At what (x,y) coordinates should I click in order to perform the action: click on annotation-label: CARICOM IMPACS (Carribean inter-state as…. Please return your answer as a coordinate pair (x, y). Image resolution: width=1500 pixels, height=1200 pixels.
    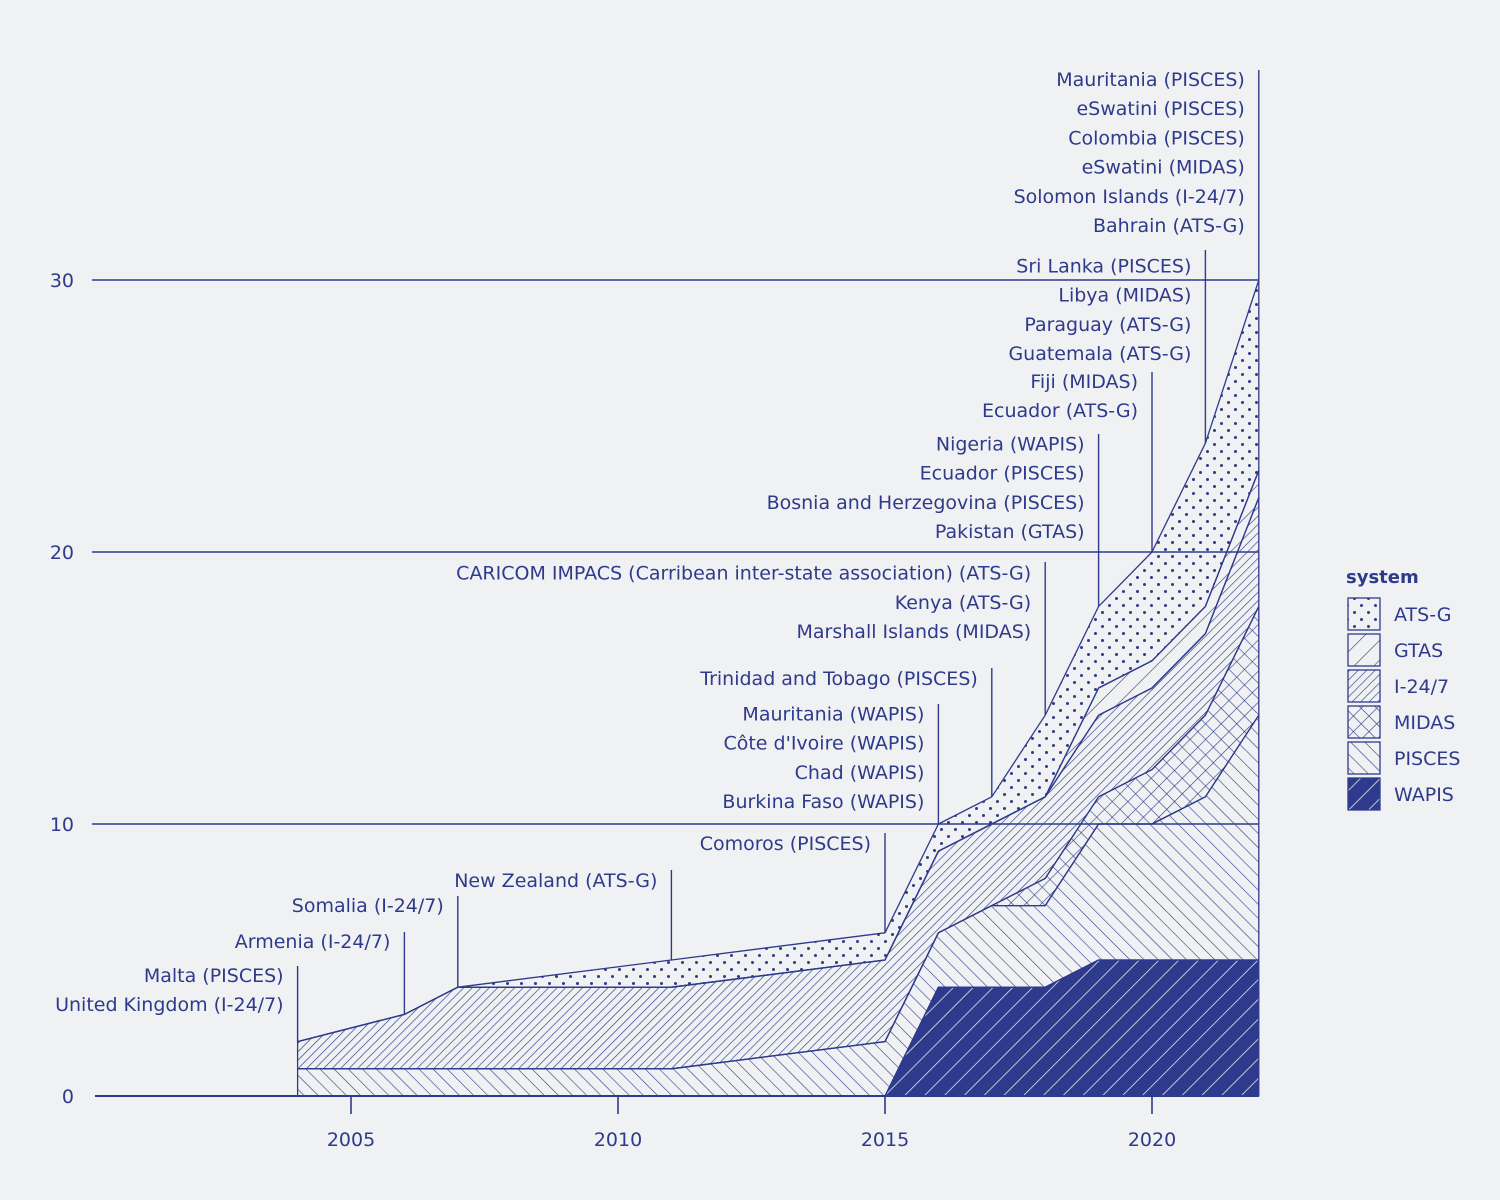
    Looking at the image, I should click on (743, 574).